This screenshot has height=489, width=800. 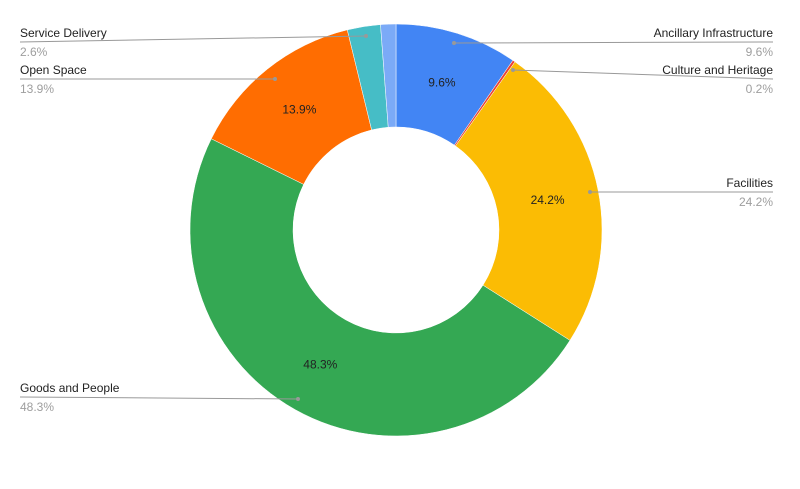 I want to click on slice-open-space, so click(x=291, y=107).